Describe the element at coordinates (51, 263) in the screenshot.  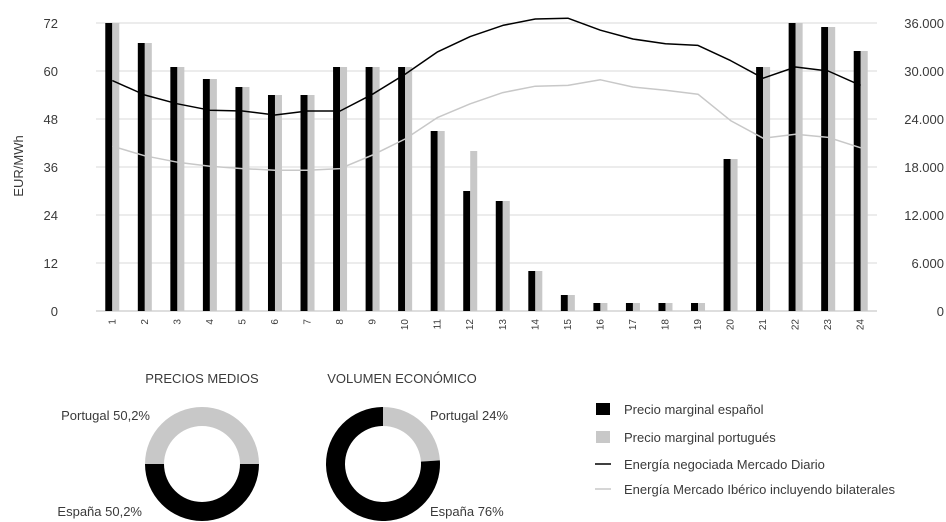
I see `left-tick-label: 12` at that location.